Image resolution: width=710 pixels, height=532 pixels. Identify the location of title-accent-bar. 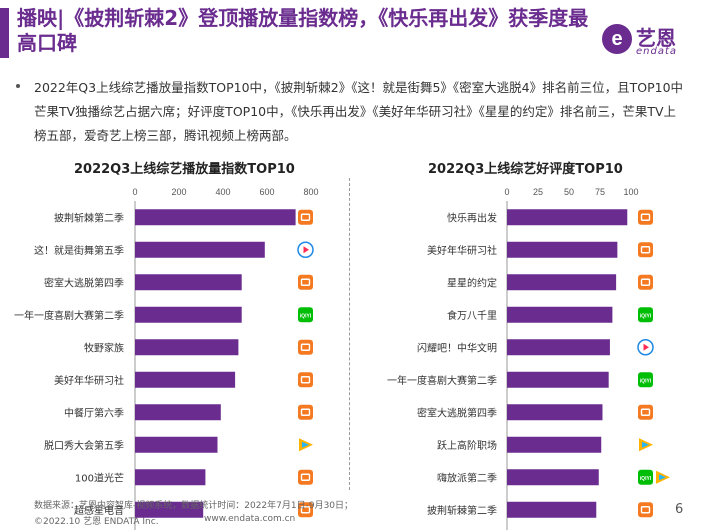
(4, 33).